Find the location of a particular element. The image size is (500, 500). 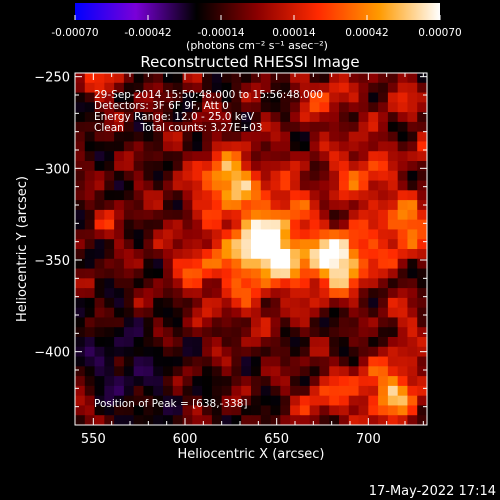

y-axis-label: Heliocentric Y (arcsec) is located at coordinates (22, 249).